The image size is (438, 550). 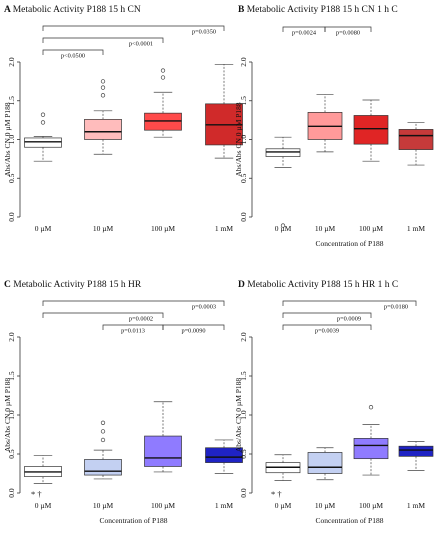 I want to click on p-value-label: p=0.0113, so click(x=133, y=331).